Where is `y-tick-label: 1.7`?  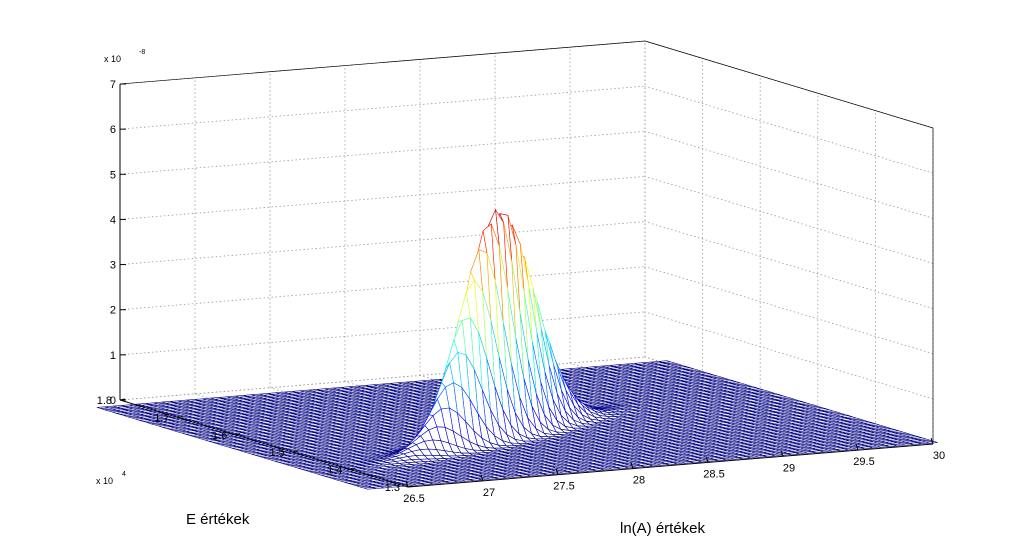
y-tick-label: 1.7 is located at coordinates (161, 418).